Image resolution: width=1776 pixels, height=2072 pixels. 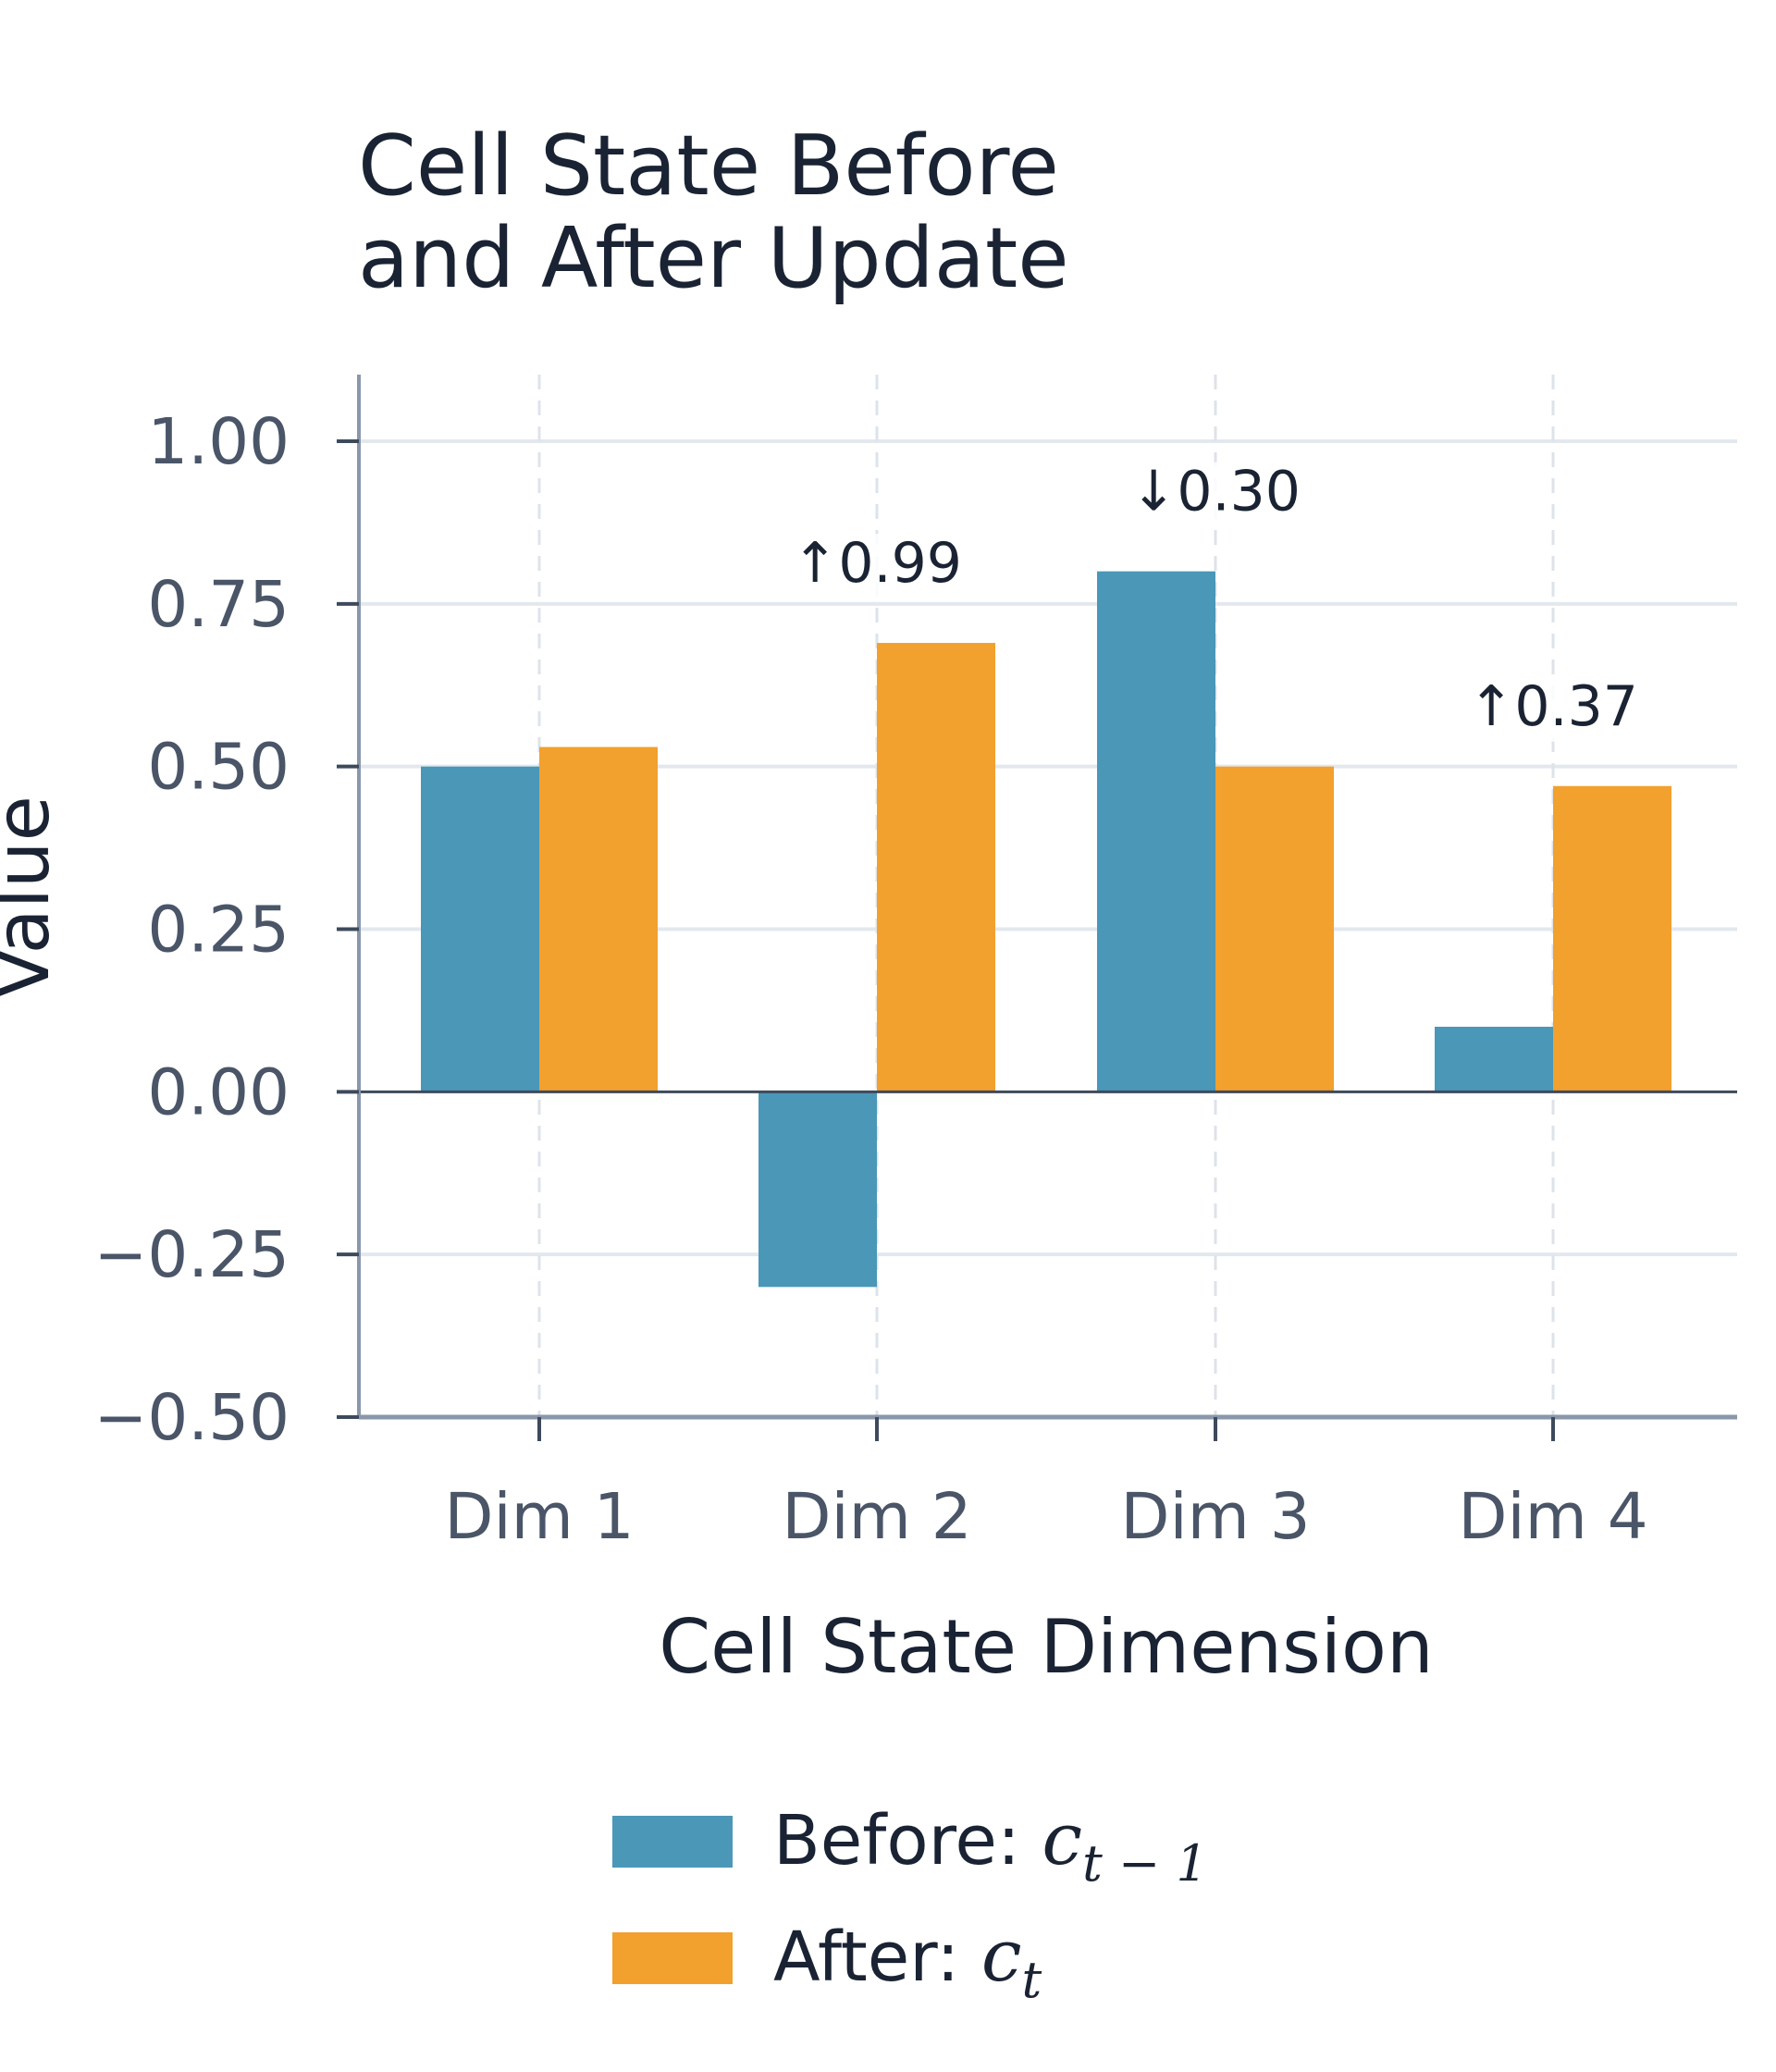 I want to click on x-tick-label: Dim 4, so click(x=1553, y=1517).